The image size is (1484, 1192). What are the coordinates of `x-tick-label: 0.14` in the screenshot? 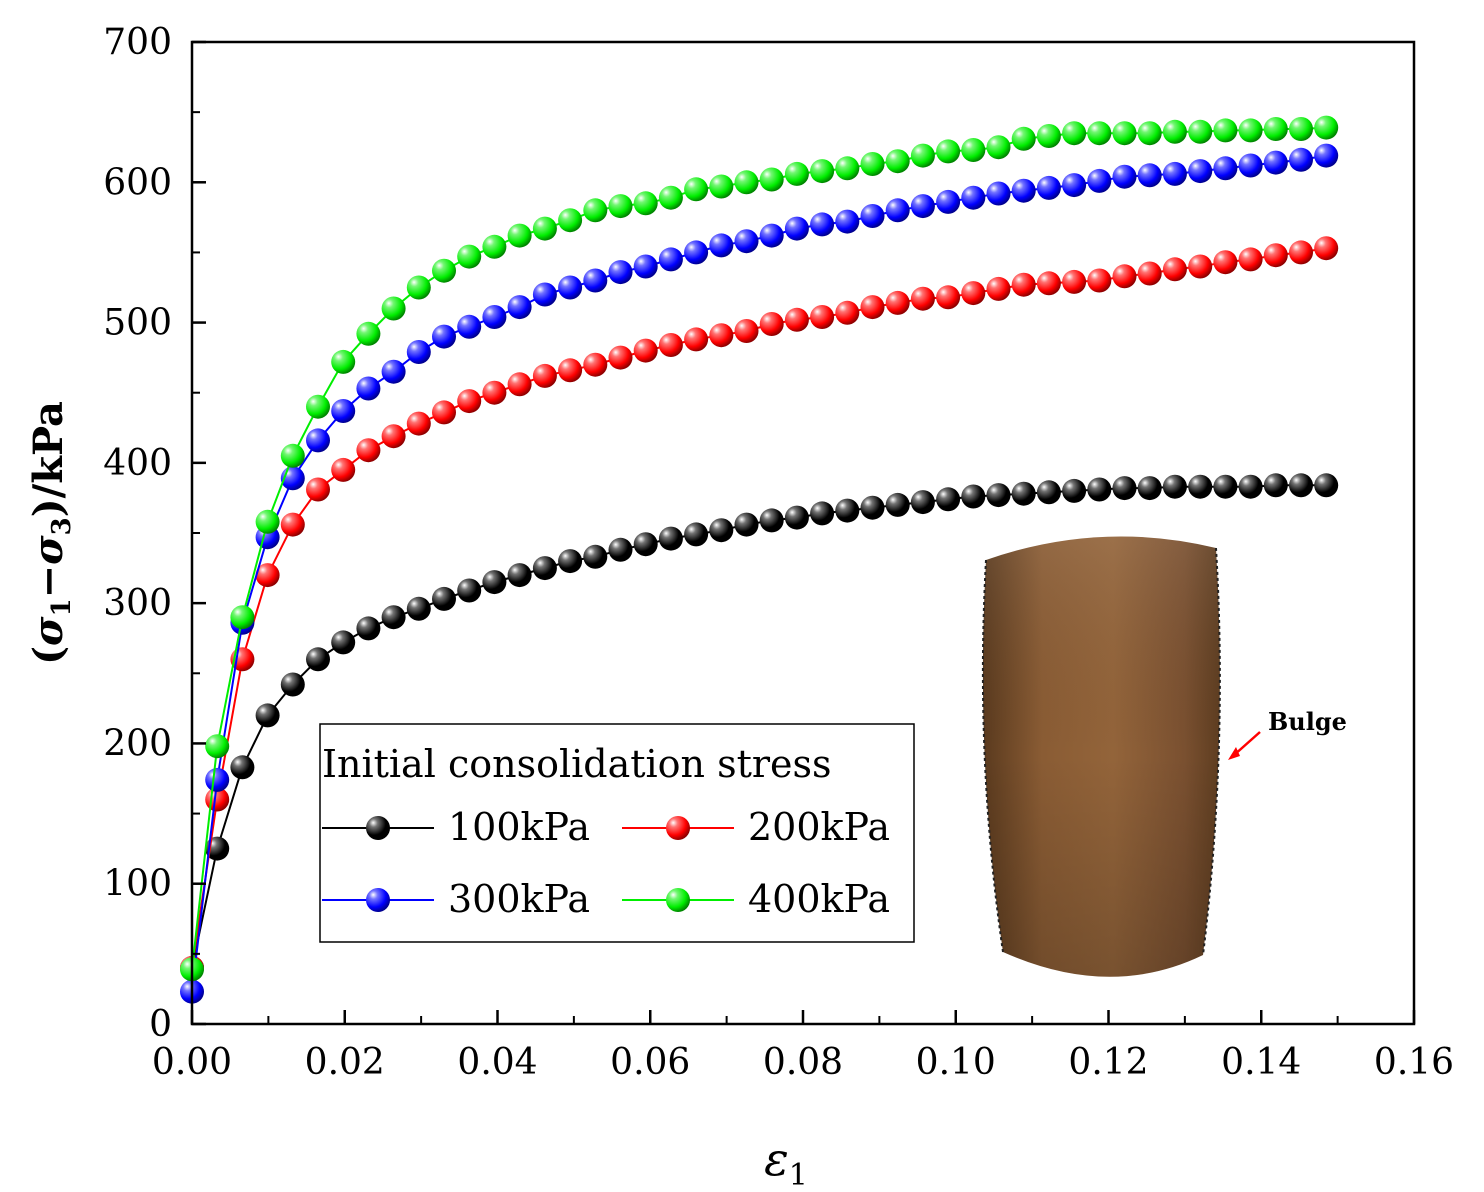 It's located at (1261, 1062).